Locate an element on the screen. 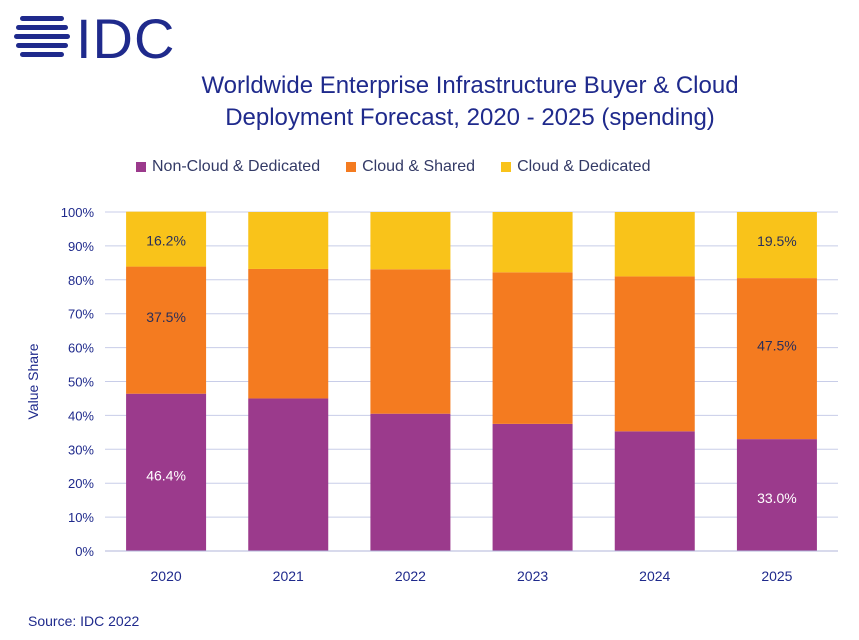 This screenshot has height=640, width=859. x-tick-label: 2025 is located at coordinates (776, 576).